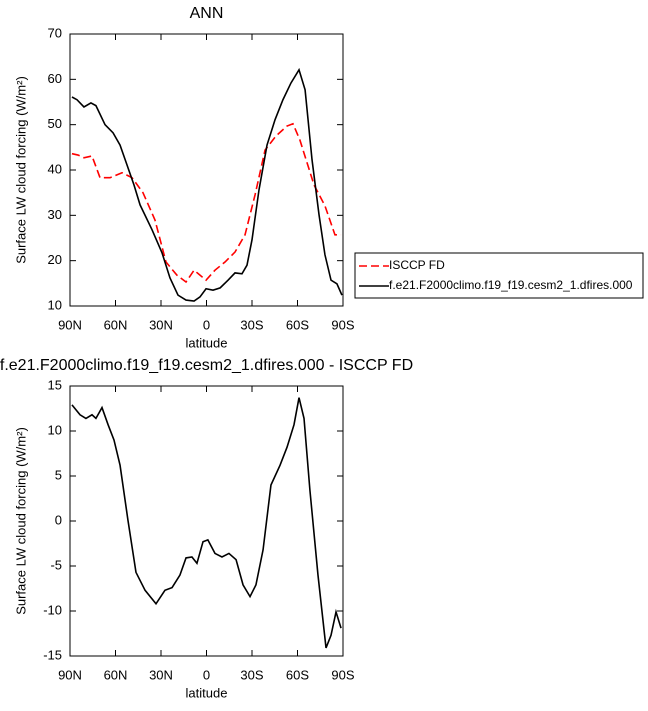 This screenshot has width=648, height=711. What do you see at coordinates (58, 519) in the screenshot?
I see `y-tick-label: 0` at bounding box center [58, 519].